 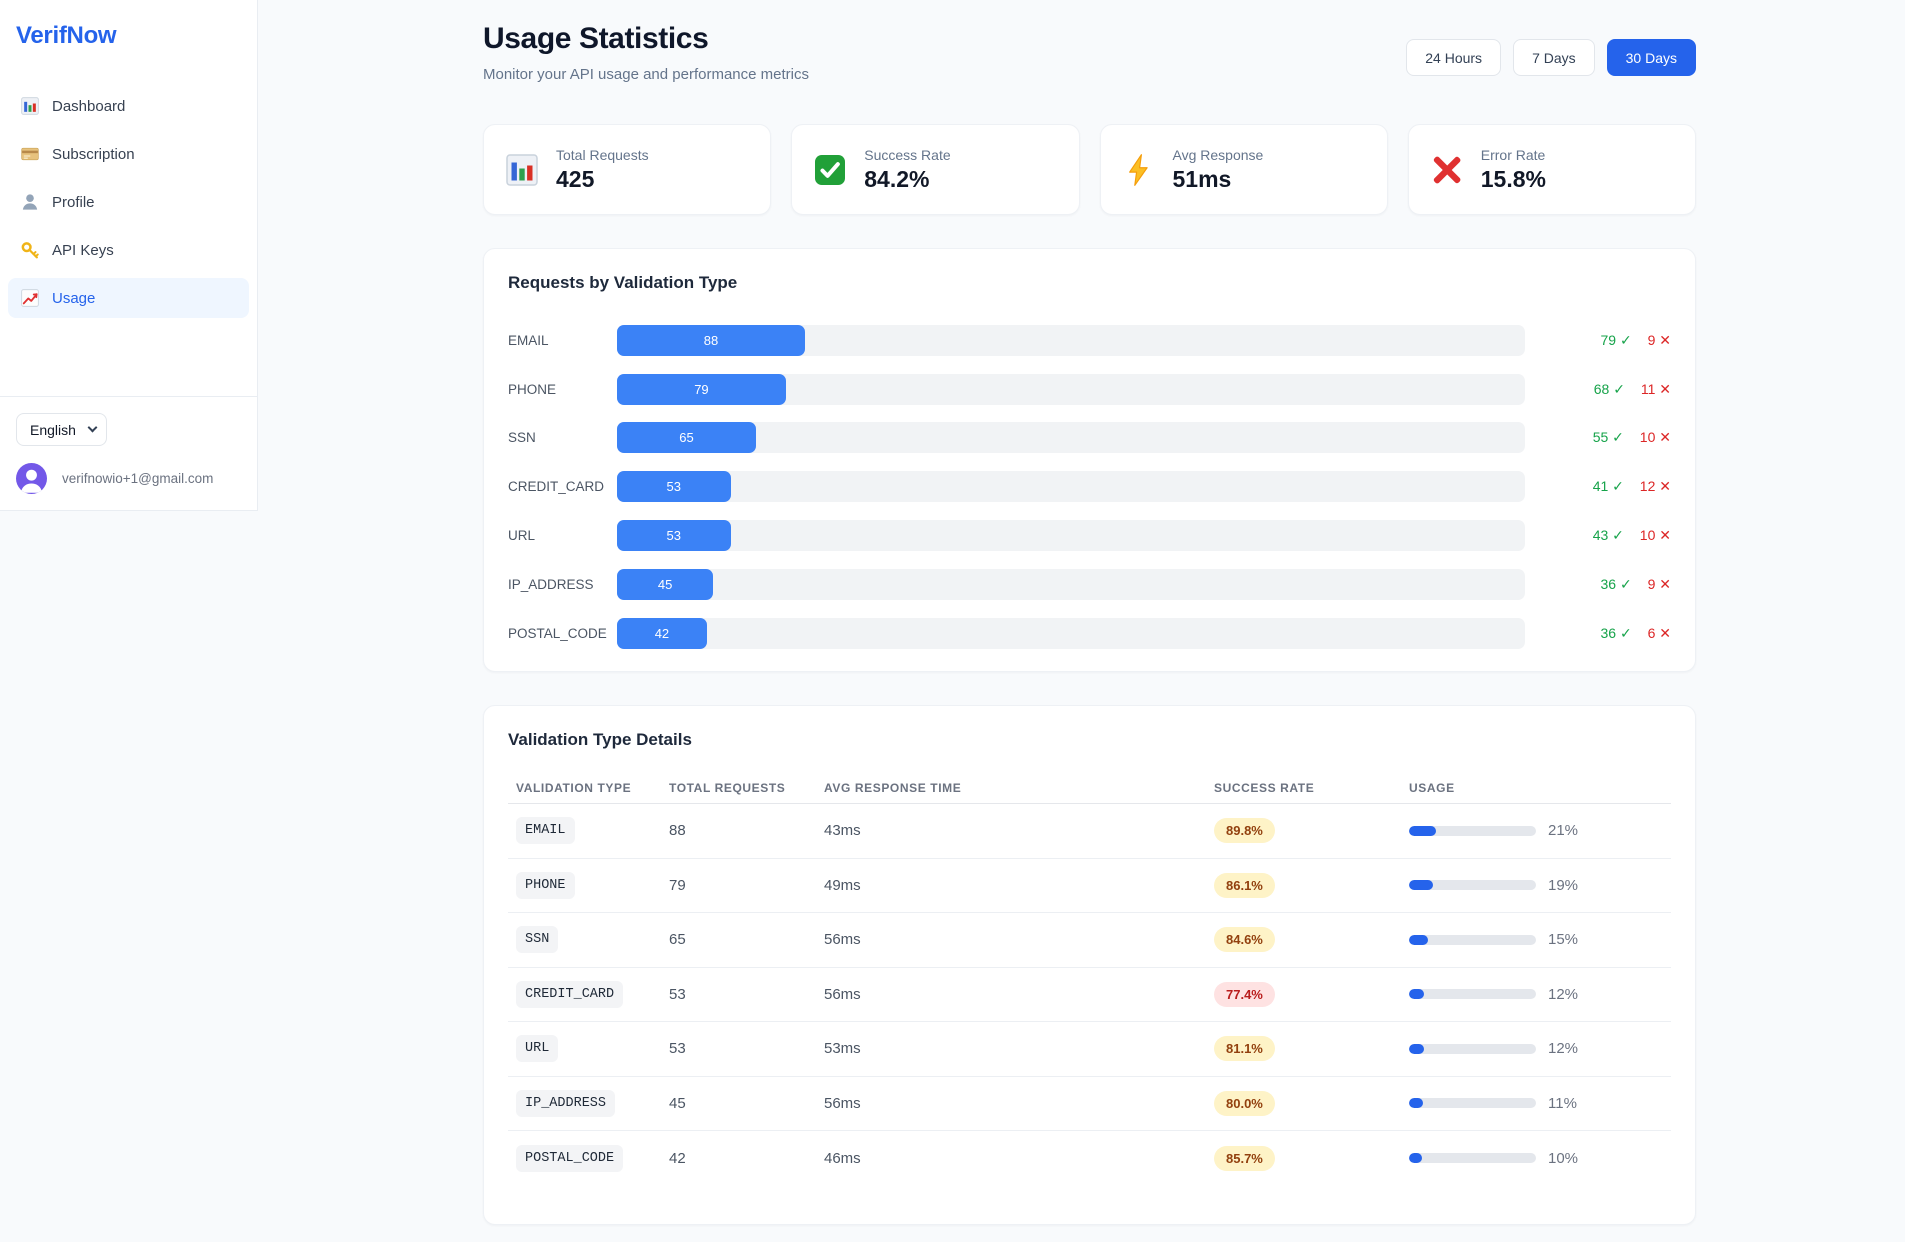 What do you see at coordinates (1447, 170) in the screenshot?
I see `cross-icon` at bounding box center [1447, 170].